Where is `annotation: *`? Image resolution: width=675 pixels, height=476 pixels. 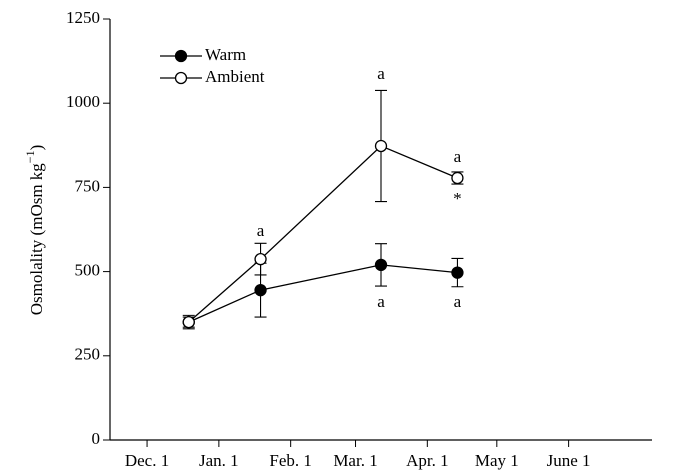 annotation: * is located at coordinates (457, 198).